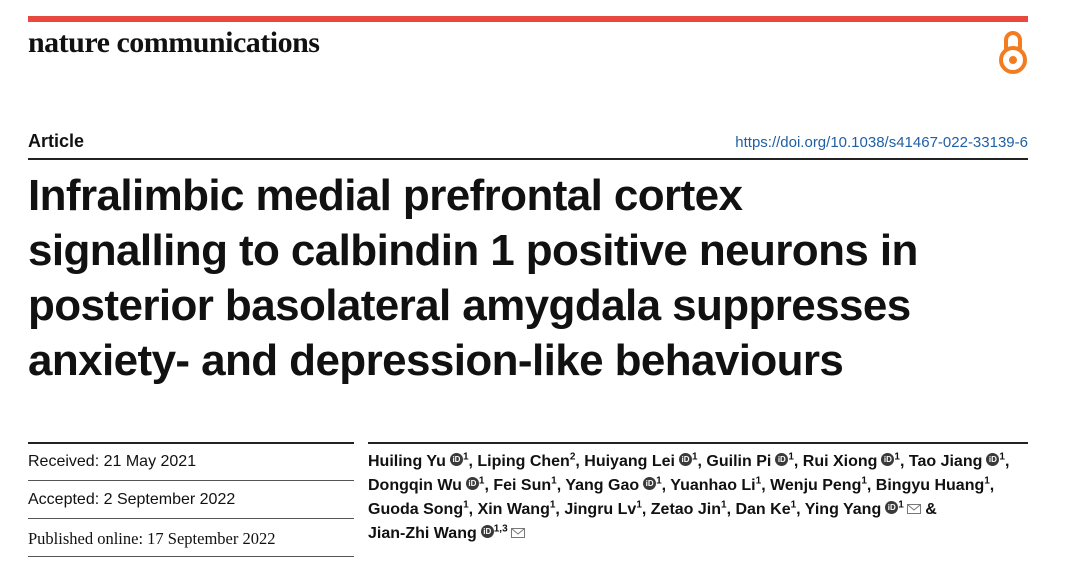 Image resolution: width=1080 pixels, height=564 pixels. I want to click on author-name: Rui Xiong iD 1, so click(851, 460).